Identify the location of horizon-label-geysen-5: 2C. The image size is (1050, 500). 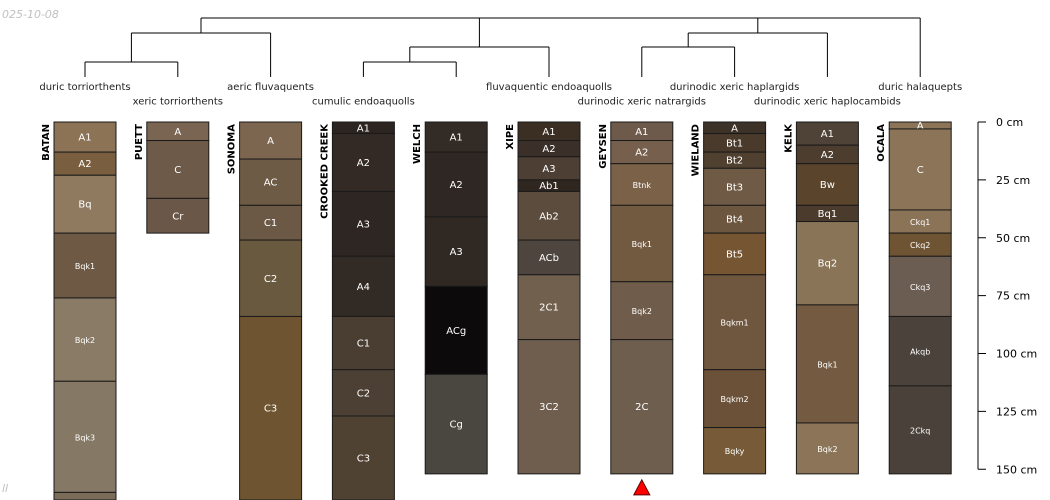
(641, 407).